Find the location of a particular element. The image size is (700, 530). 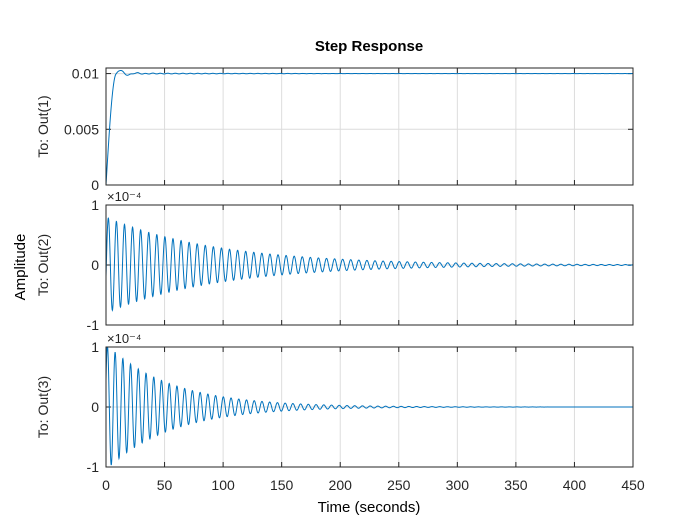

x-tick-label: 450 is located at coordinates (633, 485).